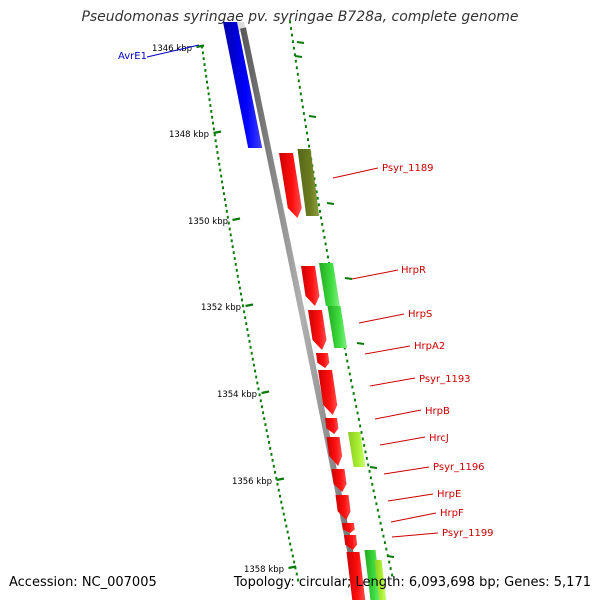 The width and height of the screenshot is (600, 600). I want to click on gene-label: HrcJ, so click(439, 438).